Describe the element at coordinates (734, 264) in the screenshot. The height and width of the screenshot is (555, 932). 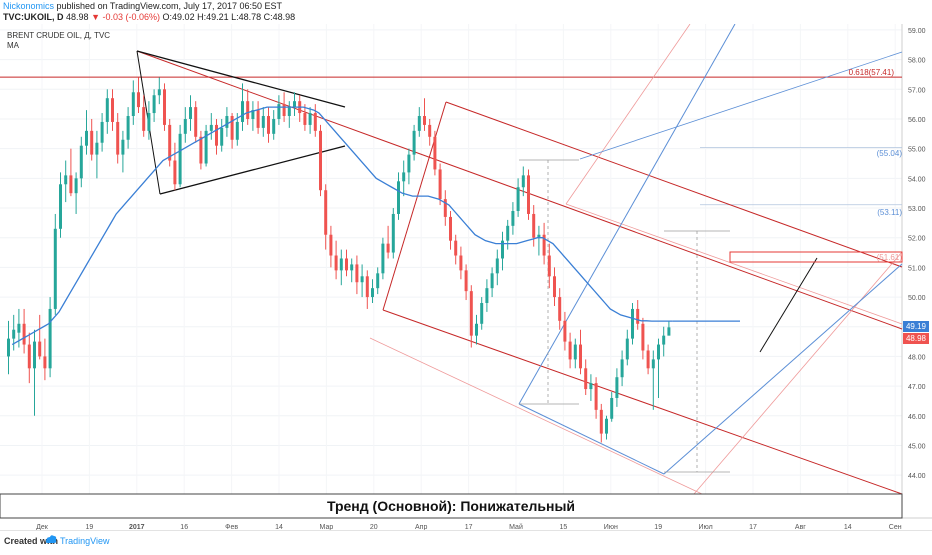
I see `red-channel-outer-top` at that location.